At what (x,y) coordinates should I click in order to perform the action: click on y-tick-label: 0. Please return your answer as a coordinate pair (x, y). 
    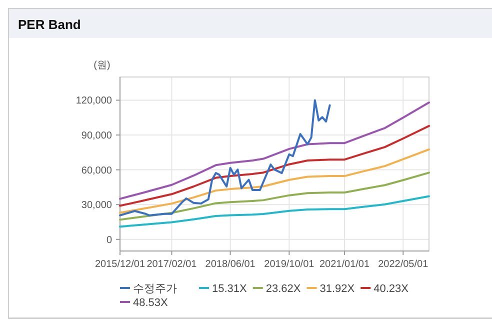
    Looking at the image, I should click on (109, 240).